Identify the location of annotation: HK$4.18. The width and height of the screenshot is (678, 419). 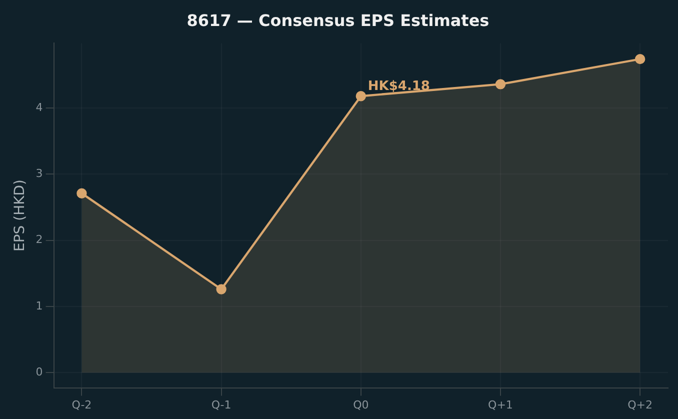
(399, 86).